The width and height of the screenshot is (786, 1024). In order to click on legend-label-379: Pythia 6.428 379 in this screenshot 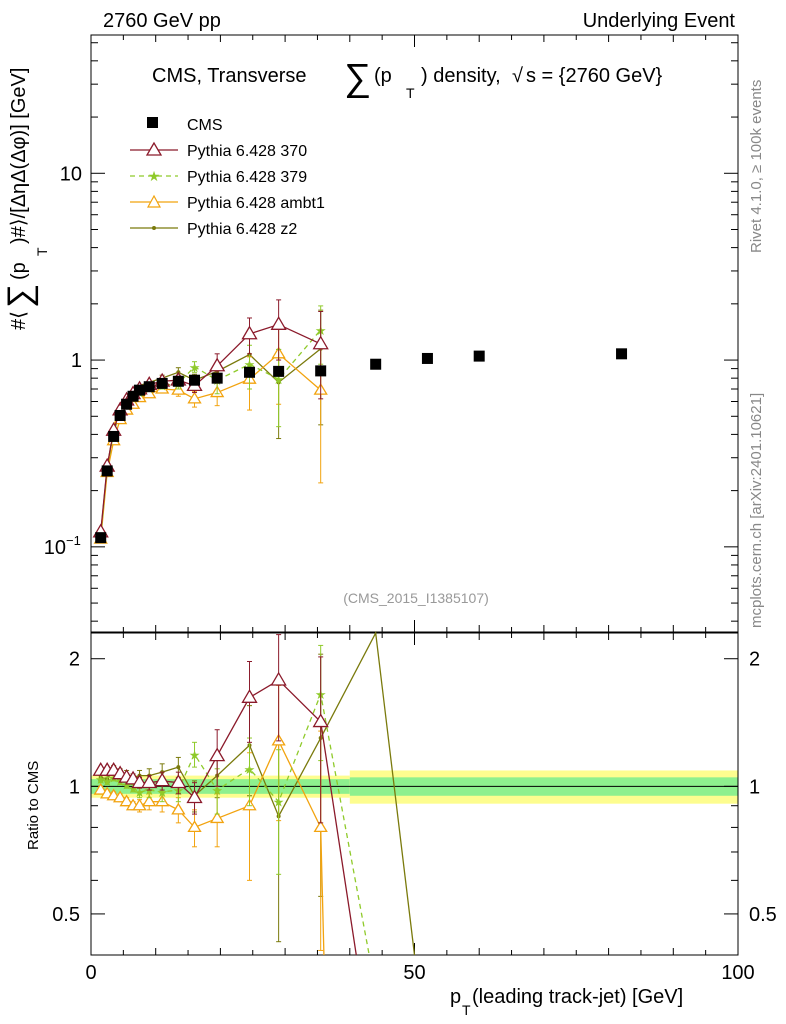, I will do `click(247, 177)`.